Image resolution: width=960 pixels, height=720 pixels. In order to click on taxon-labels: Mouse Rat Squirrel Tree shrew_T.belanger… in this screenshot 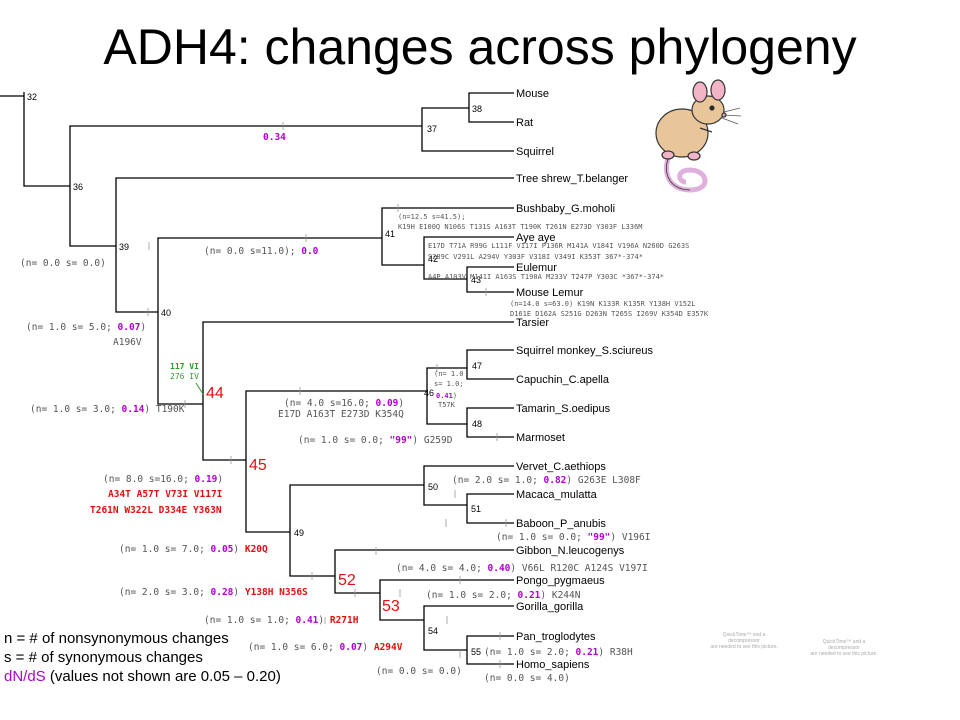, I will do `click(584, 379)`.